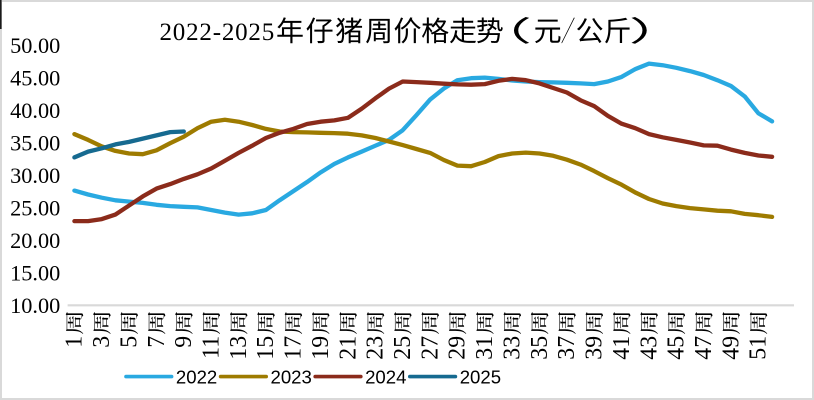 The image size is (814, 400). What do you see at coordinates (184, 342) in the screenshot?
I see `svg-text: 9` at bounding box center [184, 342].